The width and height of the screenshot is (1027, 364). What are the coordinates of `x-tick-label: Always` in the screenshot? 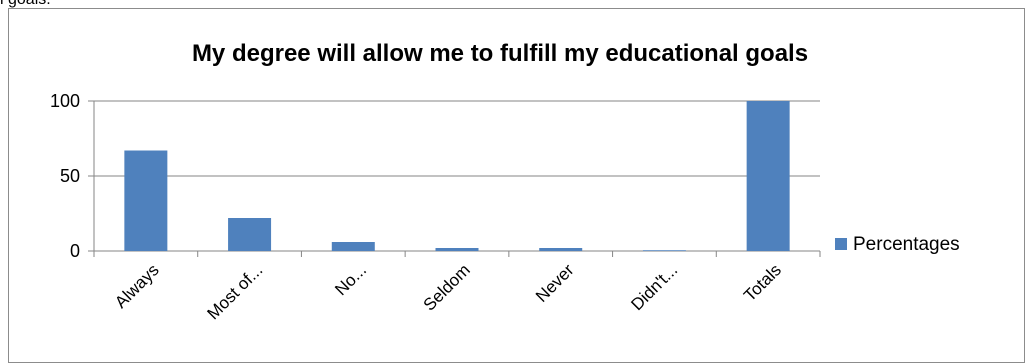 It's located at (137, 286).